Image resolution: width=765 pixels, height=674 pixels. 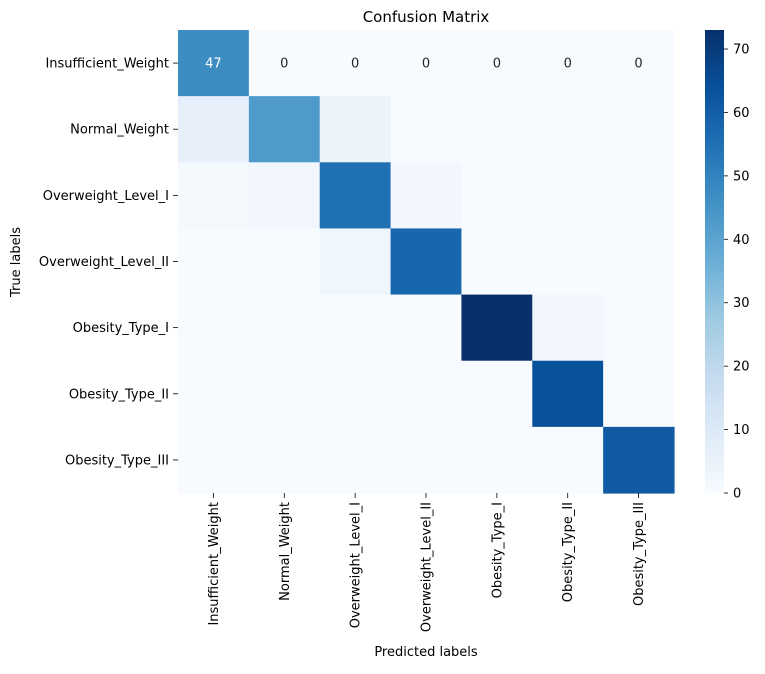 I want to click on colorbar-ticks: 0 10 20 30 40 50 60 70, so click(x=737, y=272).